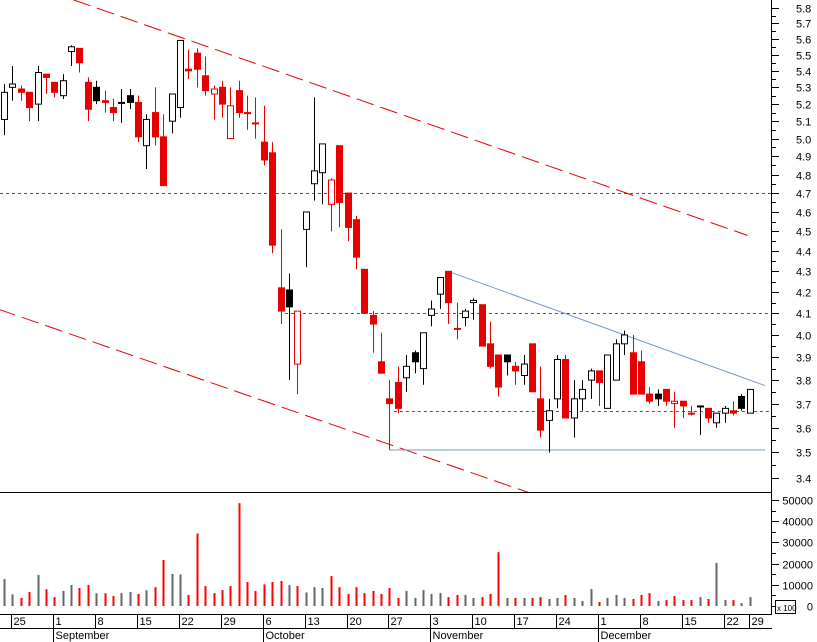 The image size is (817, 642). What do you see at coordinates (803, 123) in the screenshot?
I see `price-tick-label: 5.1` at bounding box center [803, 123].